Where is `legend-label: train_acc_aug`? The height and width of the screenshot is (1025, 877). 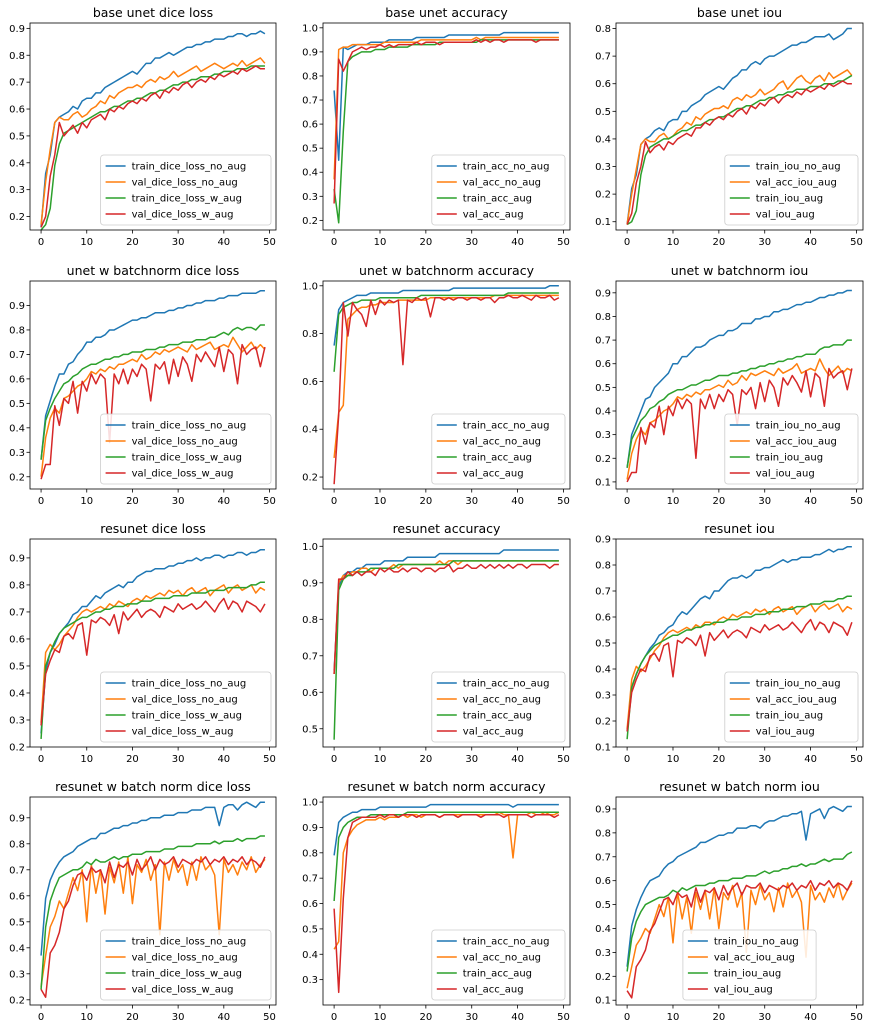 legend-label: train_acc_aug is located at coordinates (497, 716).